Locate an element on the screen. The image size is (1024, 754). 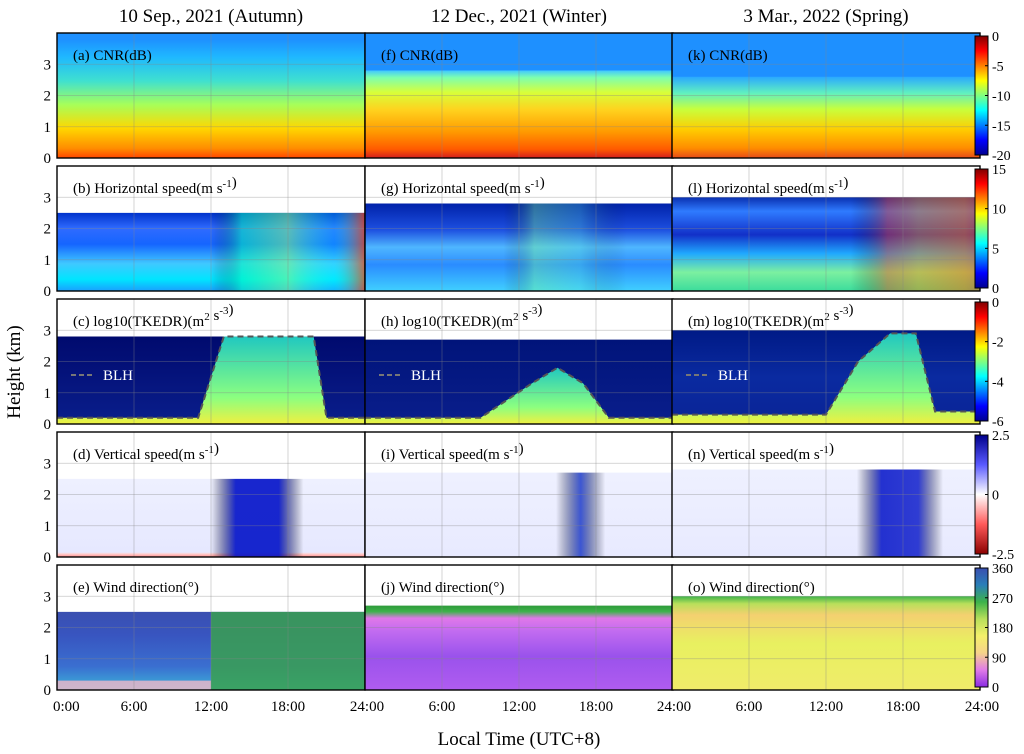
panel-b: (b) Horizontal speed(m s-1) 0 1 2 3 is located at coordinates (205, 232).